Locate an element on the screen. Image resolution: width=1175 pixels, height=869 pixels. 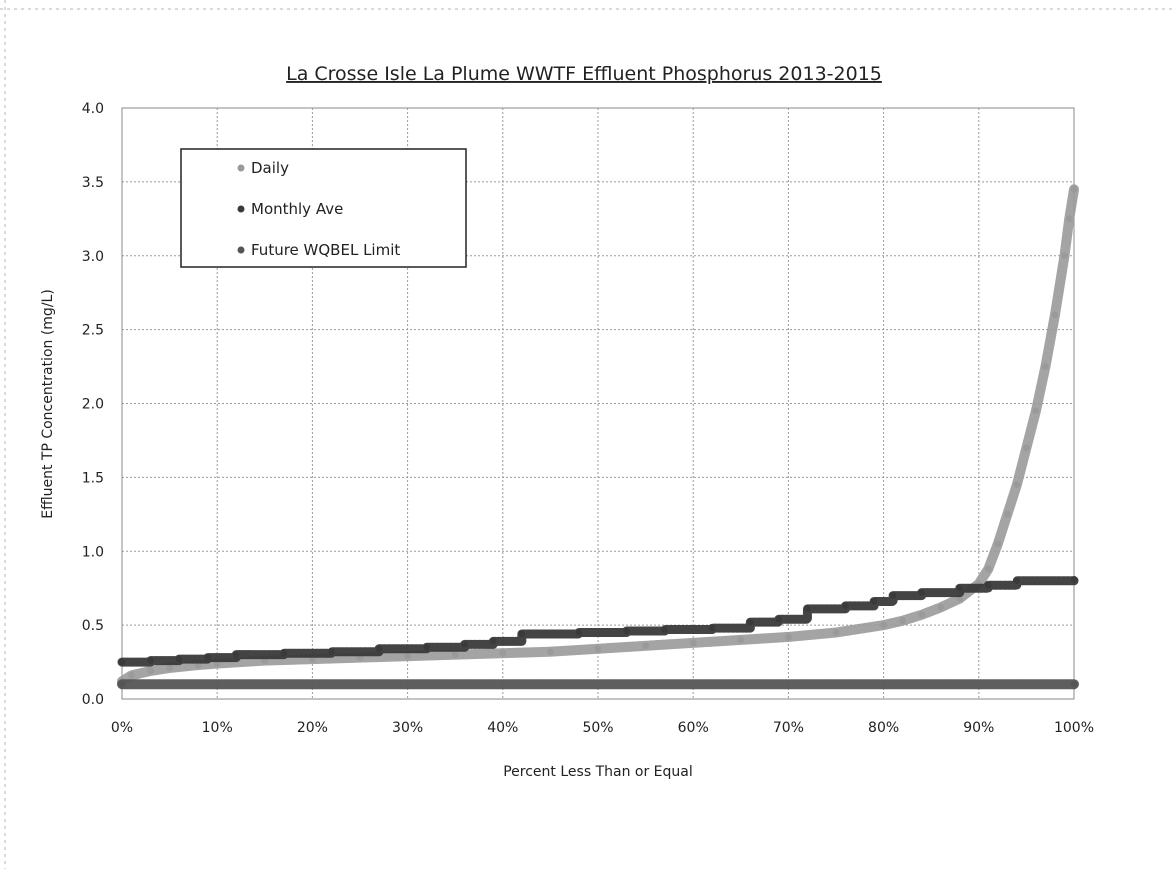
y-tick-label: 0.0 is located at coordinates (93, 700).